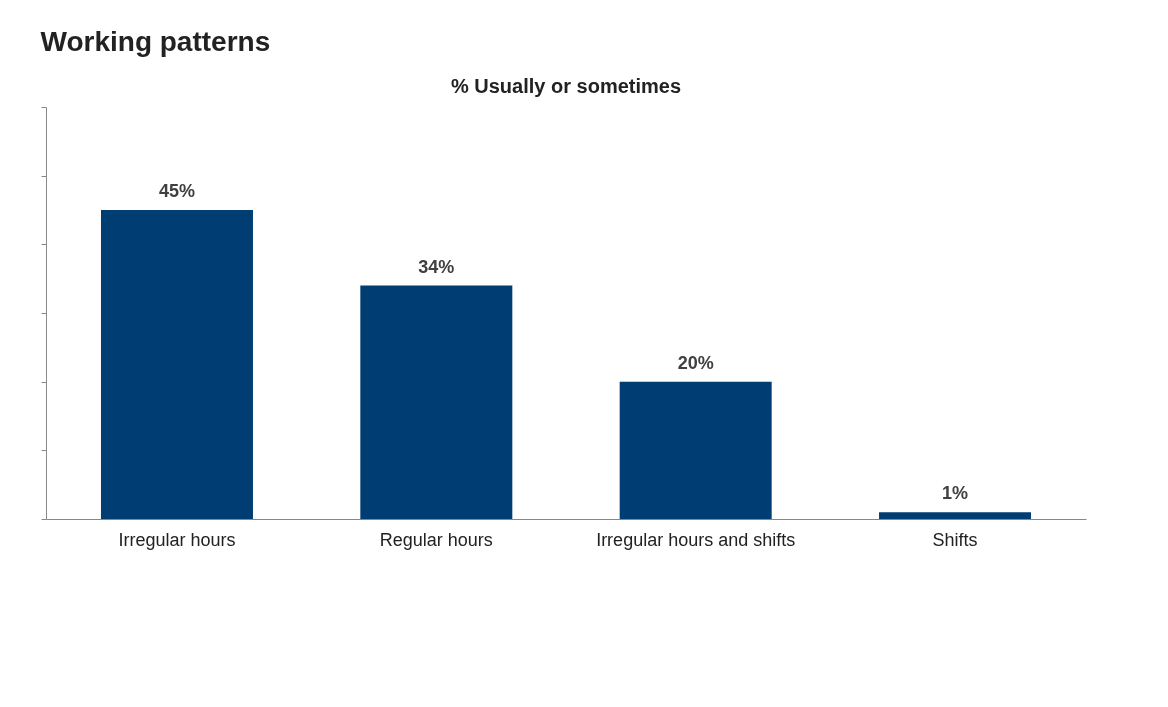  What do you see at coordinates (696, 539) in the screenshot?
I see `x-tick-label: Irregular hours and shifts` at bounding box center [696, 539].